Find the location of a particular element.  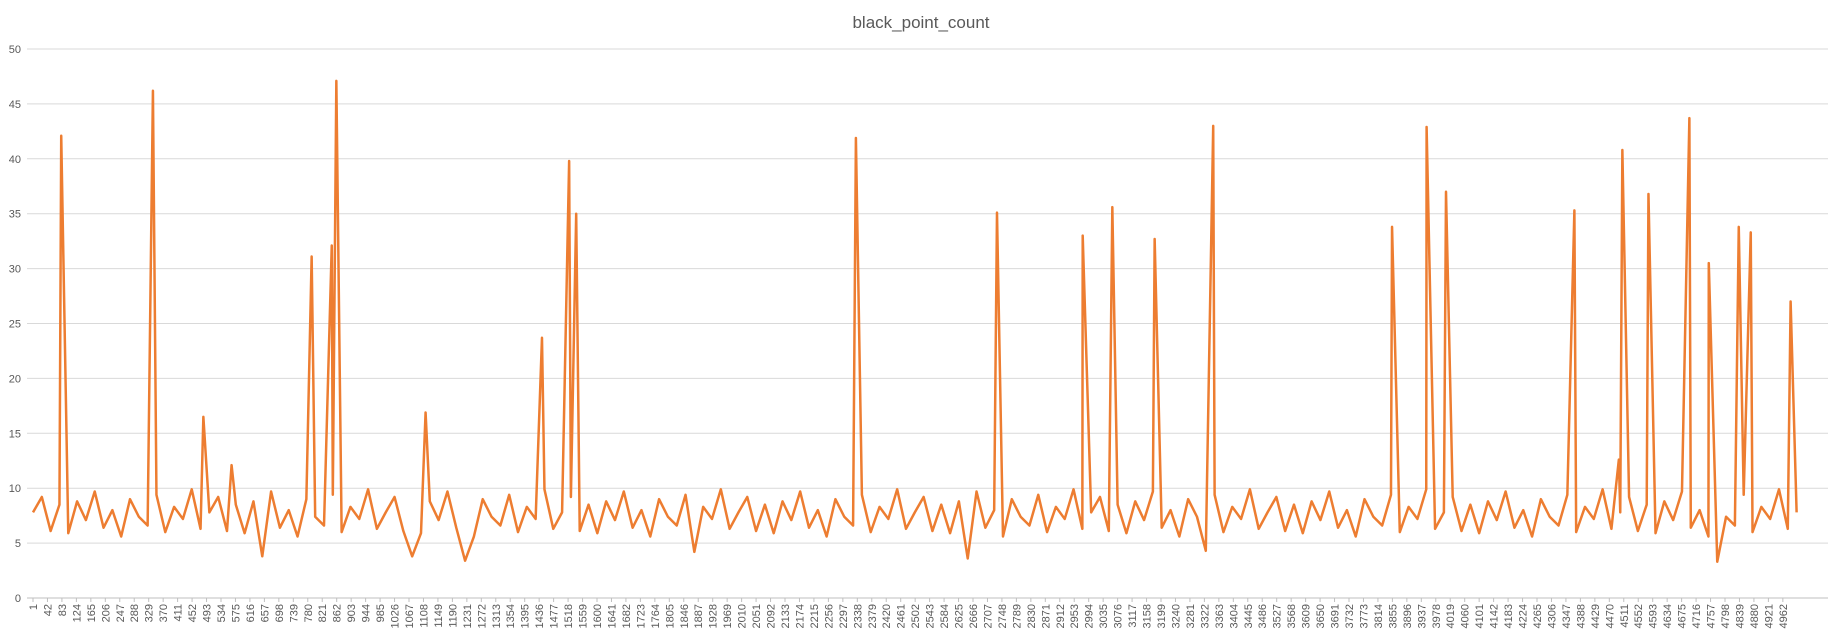

x-tick-label: 616 is located at coordinates (251, 613).